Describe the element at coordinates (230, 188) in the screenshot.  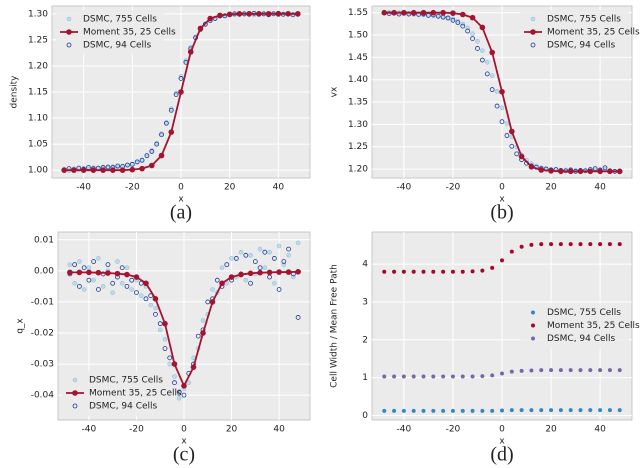
I see `x-tick-label: 20` at that location.